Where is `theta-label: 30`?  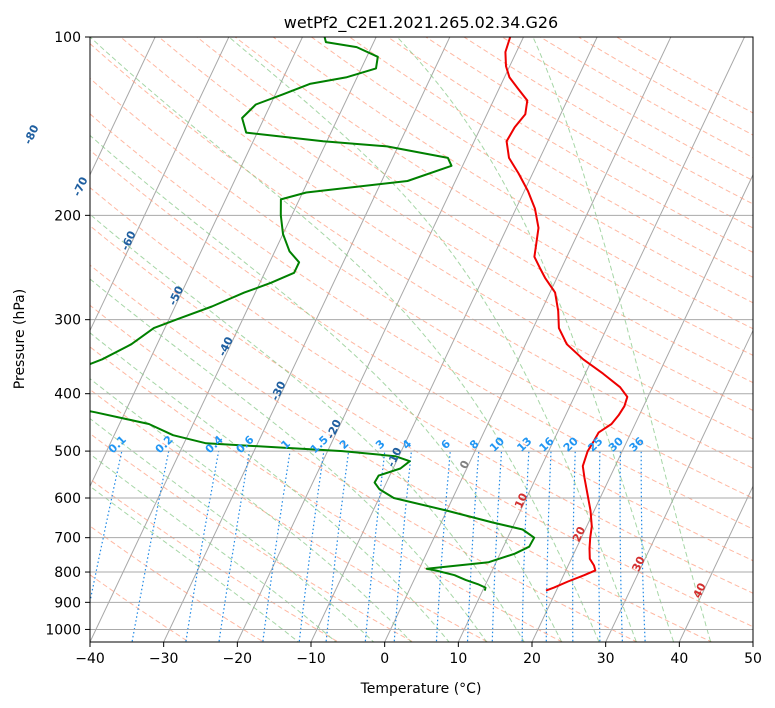 theta-label: 30 is located at coordinates (639, 564).